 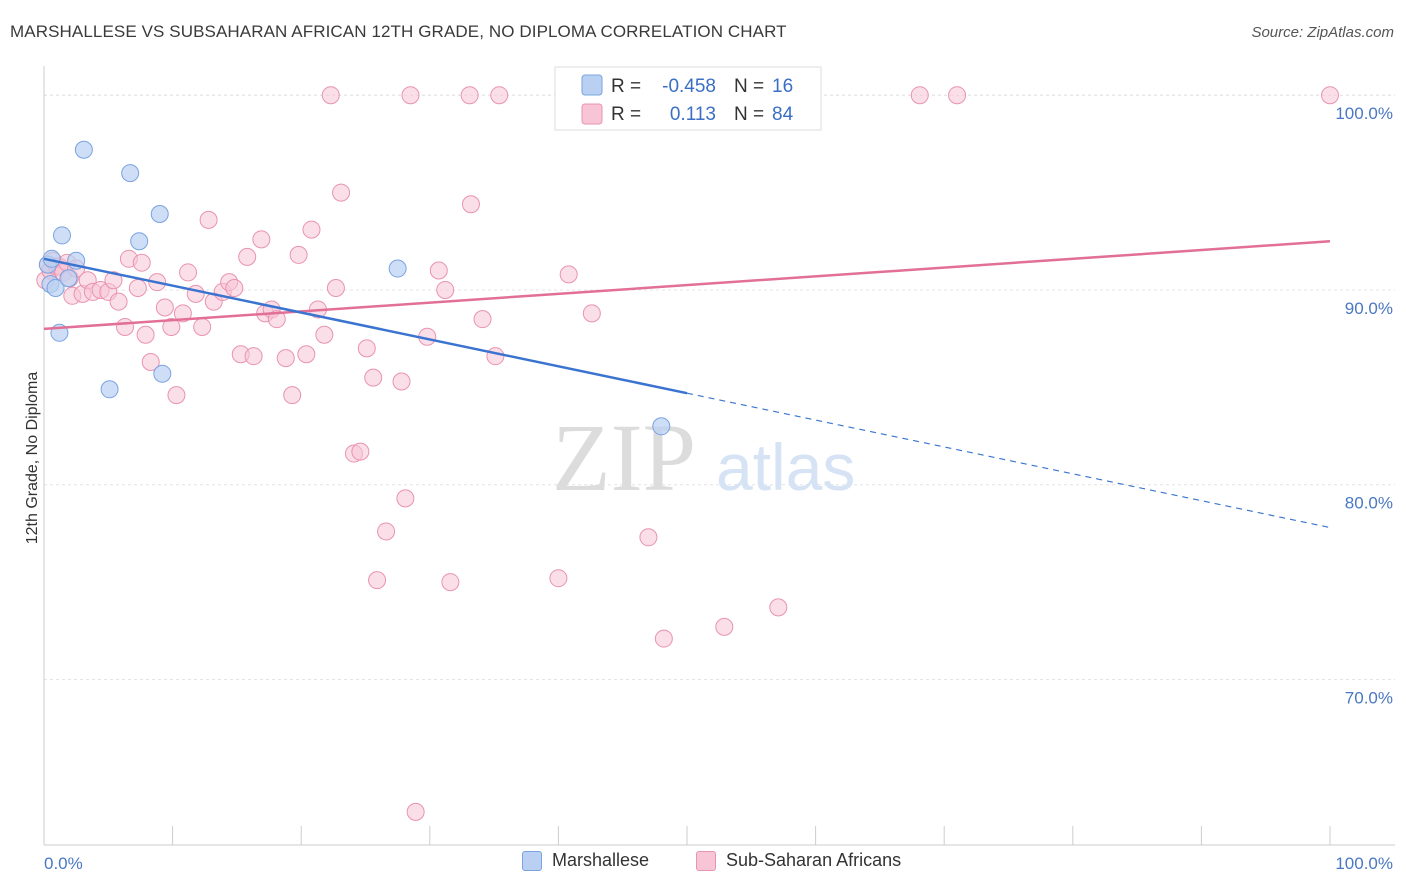 What do you see at coordinates (814, 860) in the screenshot?
I see `legend-label-sub-saharan: Sub-Saharan Africans` at bounding box center [814, 860].